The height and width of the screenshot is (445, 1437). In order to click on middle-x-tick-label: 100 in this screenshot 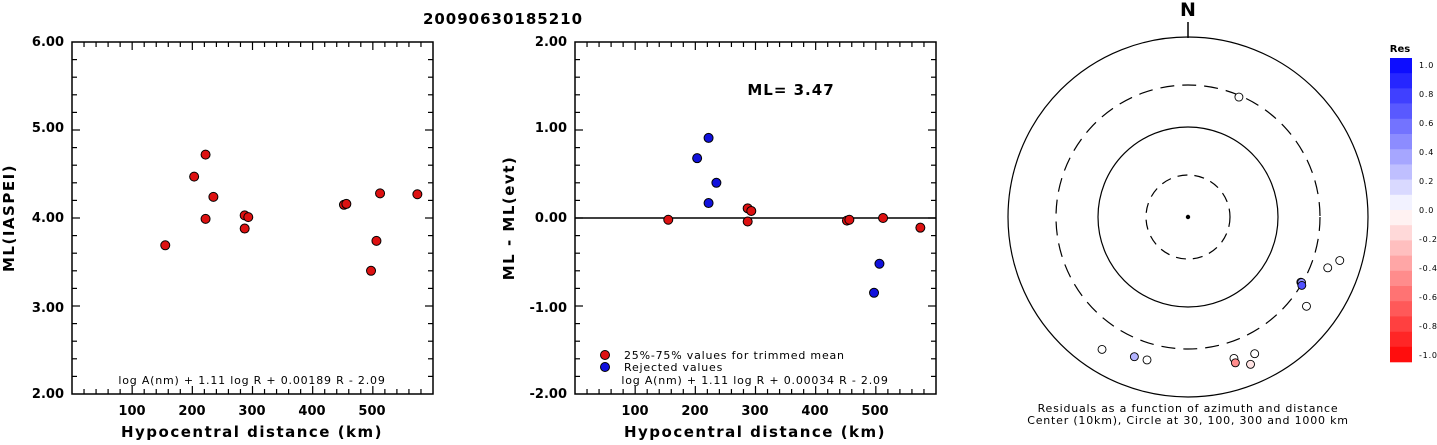, I will do `click(634, 411)`.